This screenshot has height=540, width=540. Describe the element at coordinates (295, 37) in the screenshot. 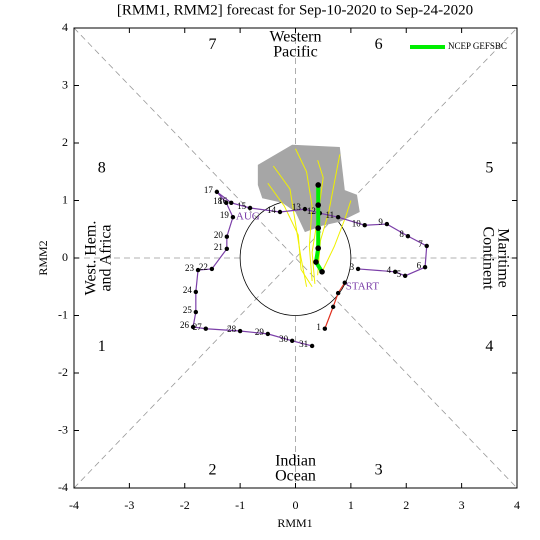

I see `region-label: Western` at that location.